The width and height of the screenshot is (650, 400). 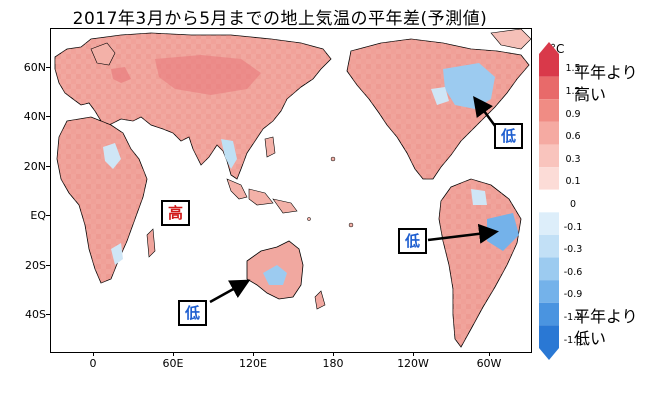 What do you see at coordinates (280, 19) in the screenshot?
I see `map-title: 2017年3月から5月までの地上気温の平年差(予測値)` at bounding box center [280, 19].